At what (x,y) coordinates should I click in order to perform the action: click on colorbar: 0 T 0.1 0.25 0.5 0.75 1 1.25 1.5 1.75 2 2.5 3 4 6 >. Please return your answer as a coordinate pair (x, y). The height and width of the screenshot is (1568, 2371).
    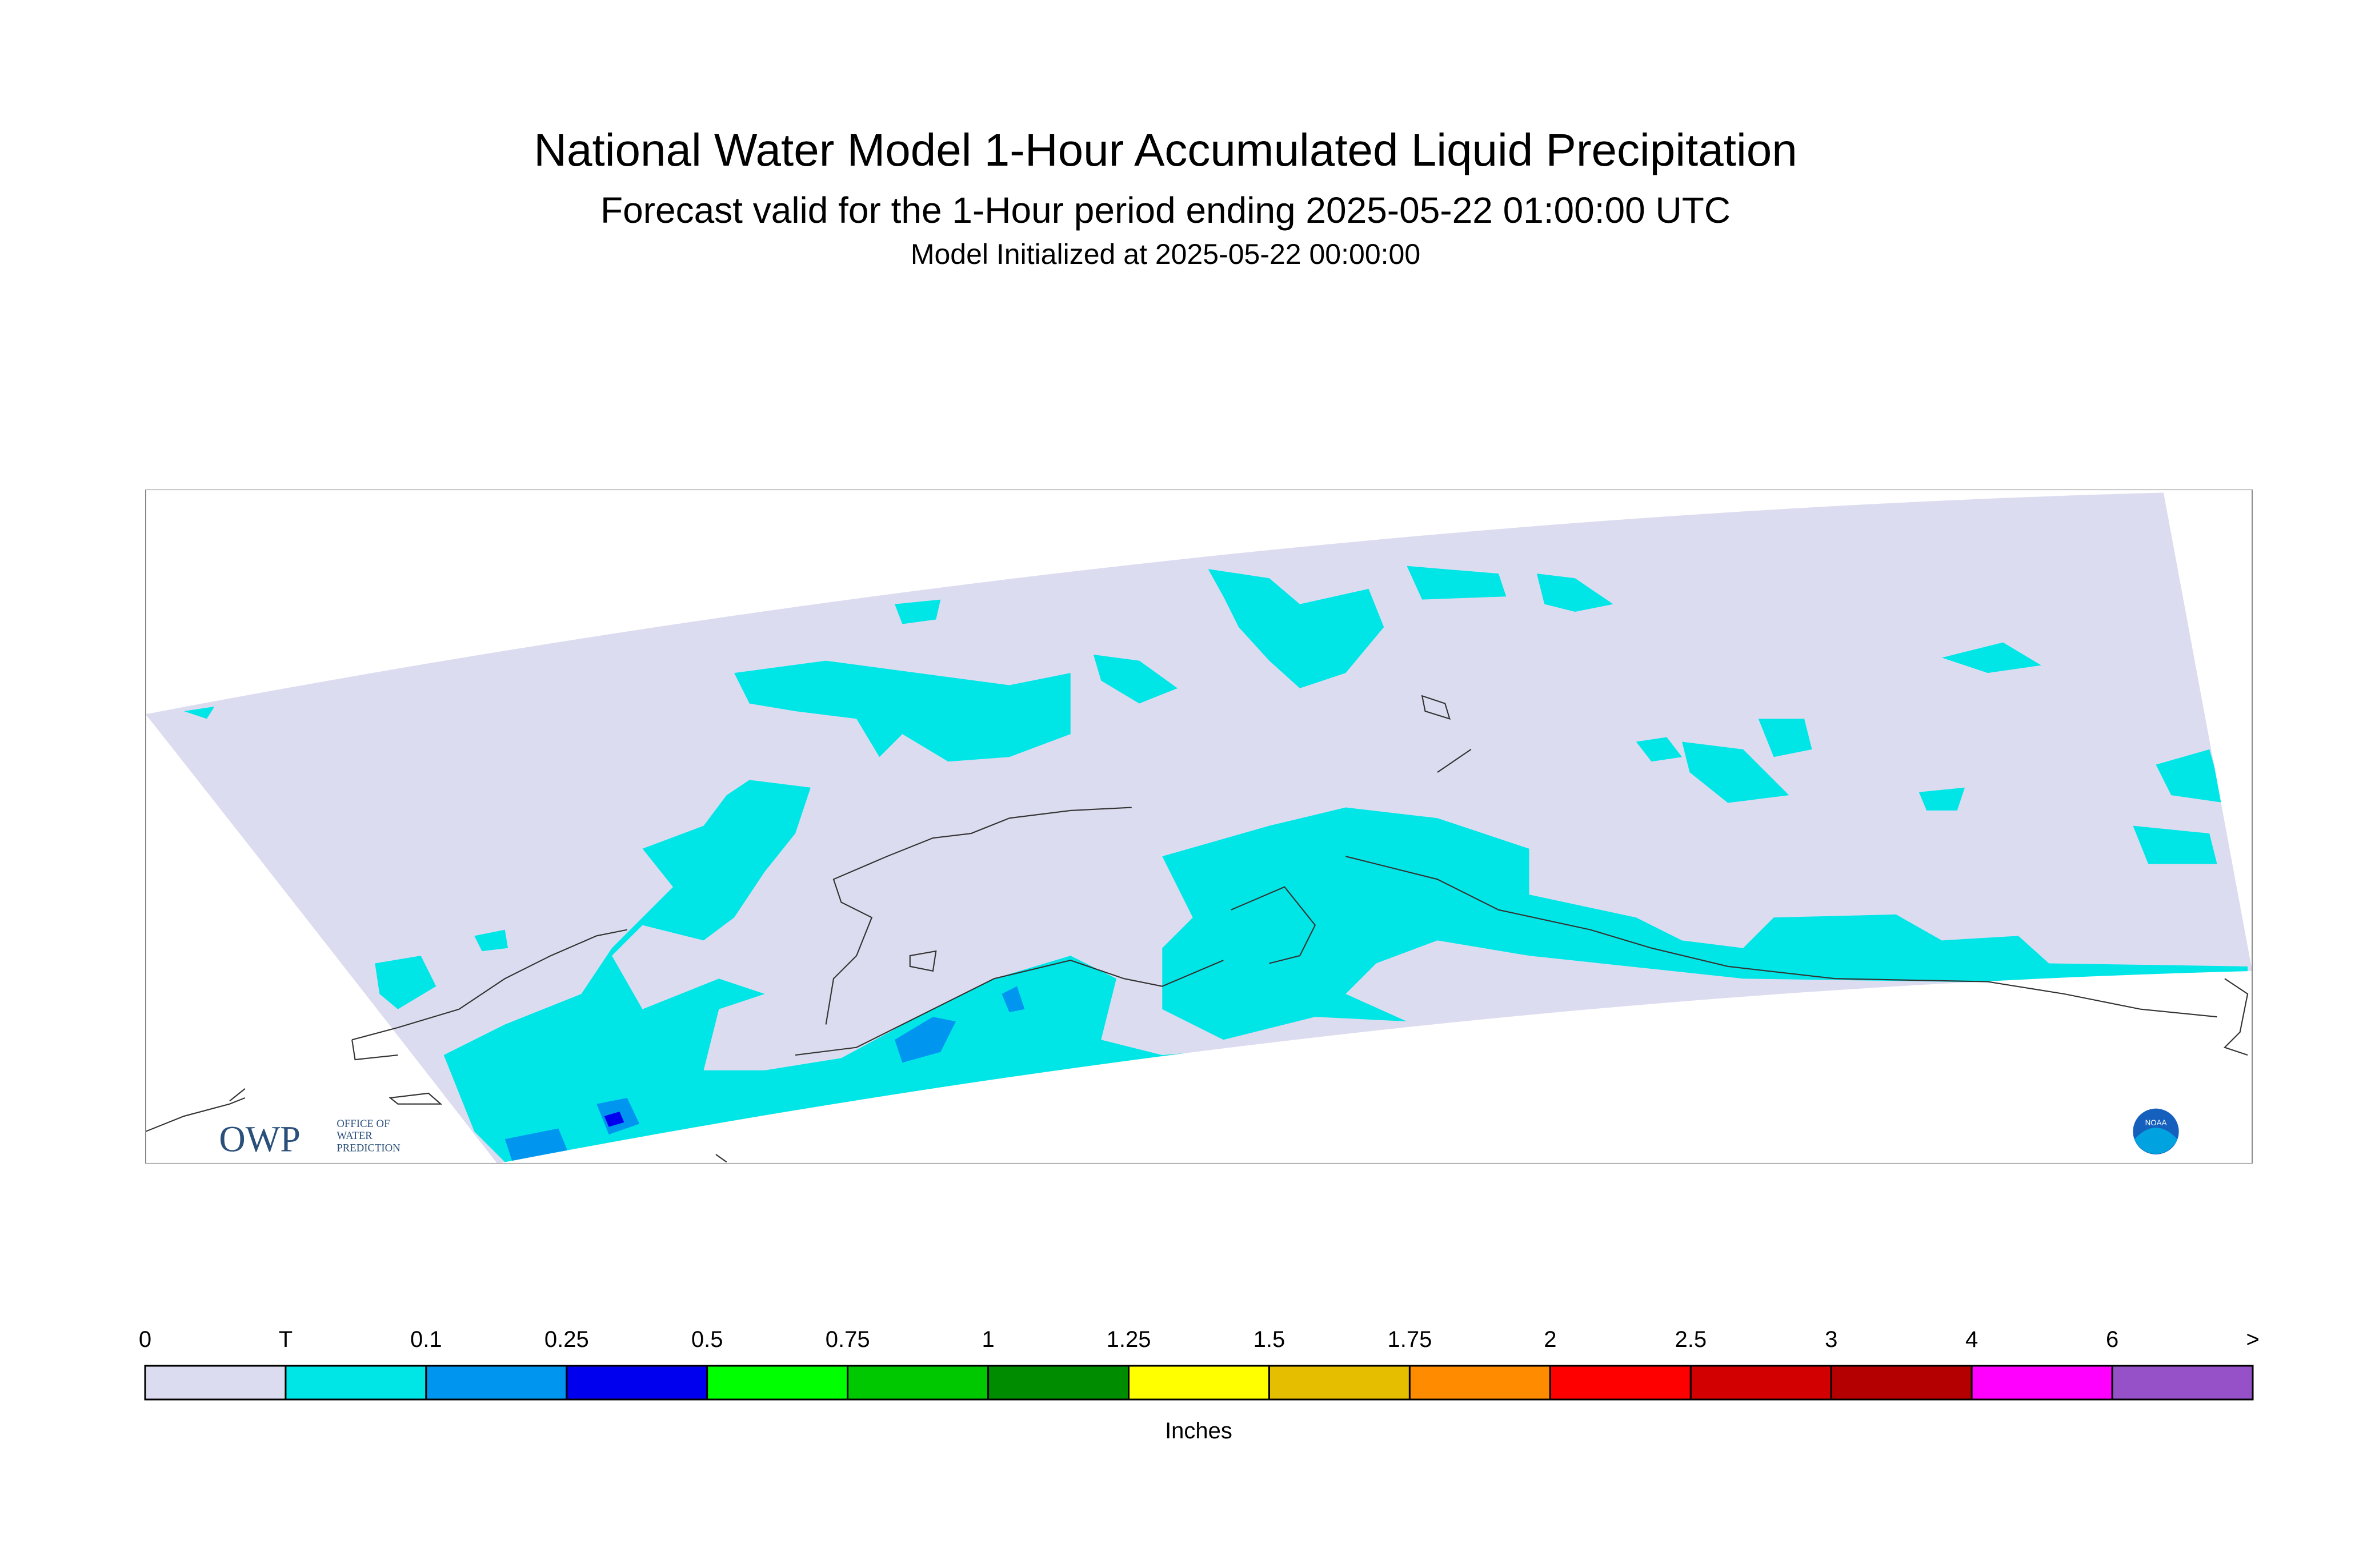
    Looking at the image, I should click on (1199, 1364).